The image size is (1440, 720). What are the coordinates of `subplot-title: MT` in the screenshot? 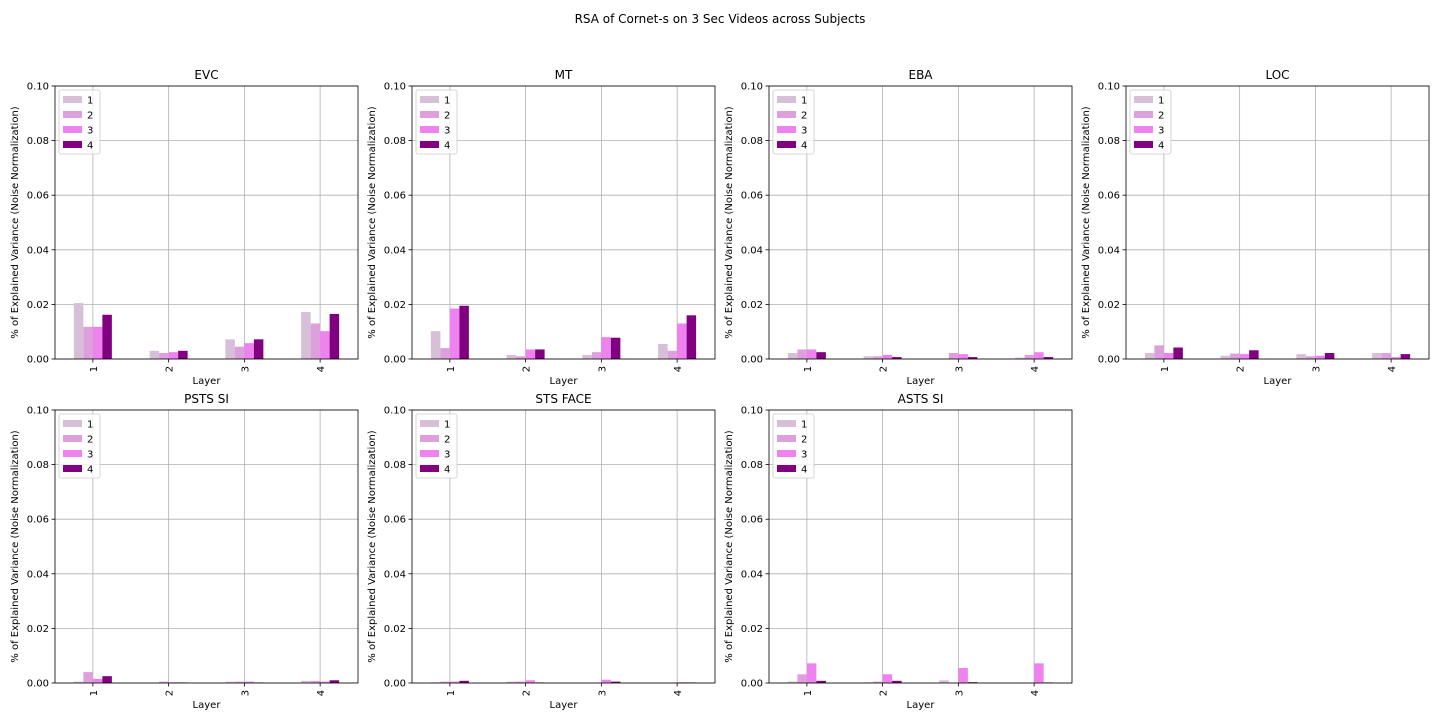 It's located at (564, 75).